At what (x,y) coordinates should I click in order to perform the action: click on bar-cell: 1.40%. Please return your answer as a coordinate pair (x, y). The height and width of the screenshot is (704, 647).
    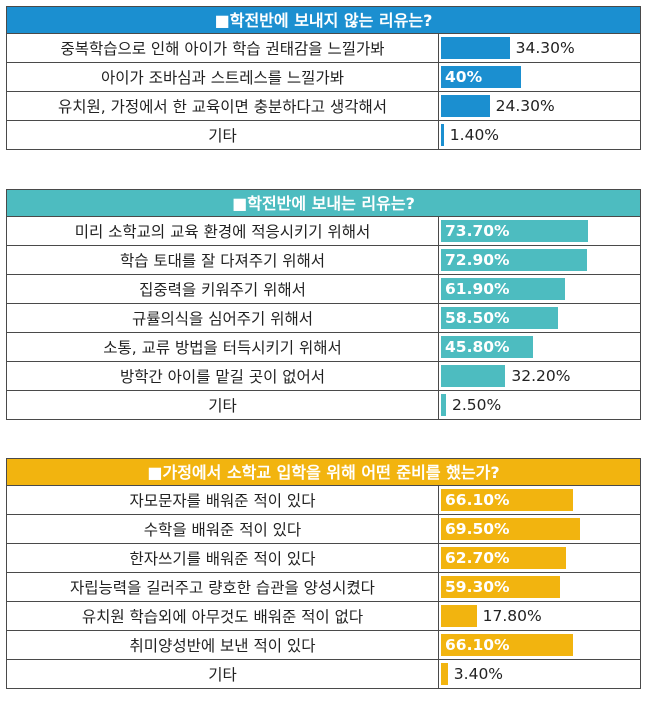
    Looking at the image, I should click on (539, 135).